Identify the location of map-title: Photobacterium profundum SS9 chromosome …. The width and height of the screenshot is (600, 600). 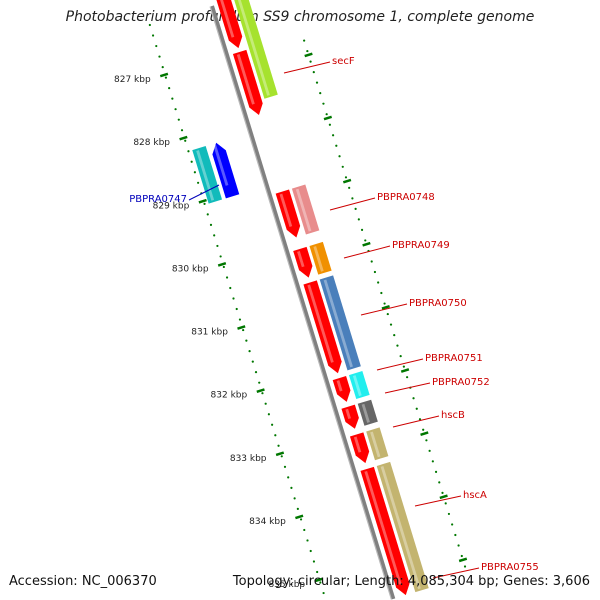
(300, 17).